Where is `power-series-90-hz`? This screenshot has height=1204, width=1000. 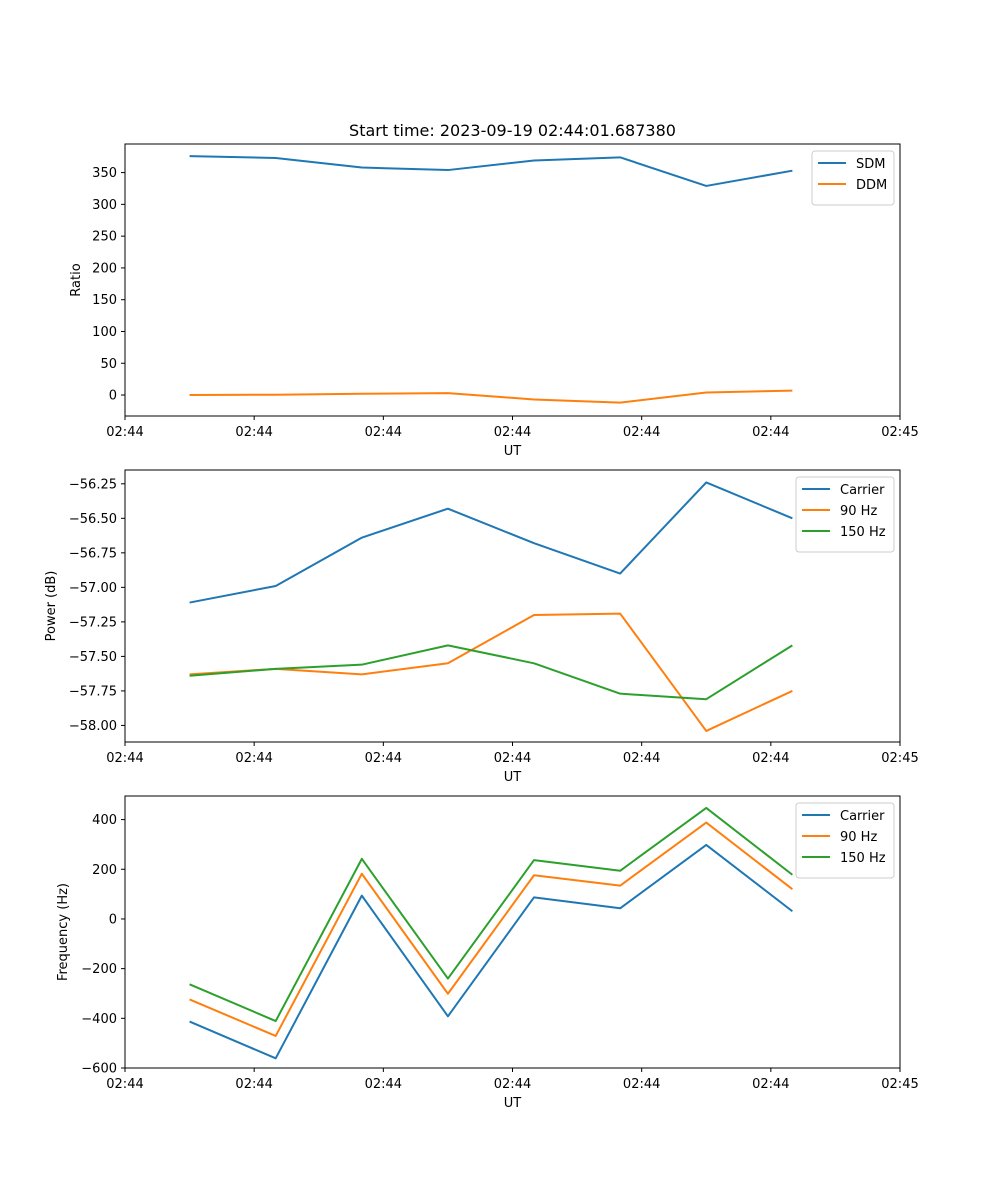
power-series-90-hz is located at coordinates (491, 672).